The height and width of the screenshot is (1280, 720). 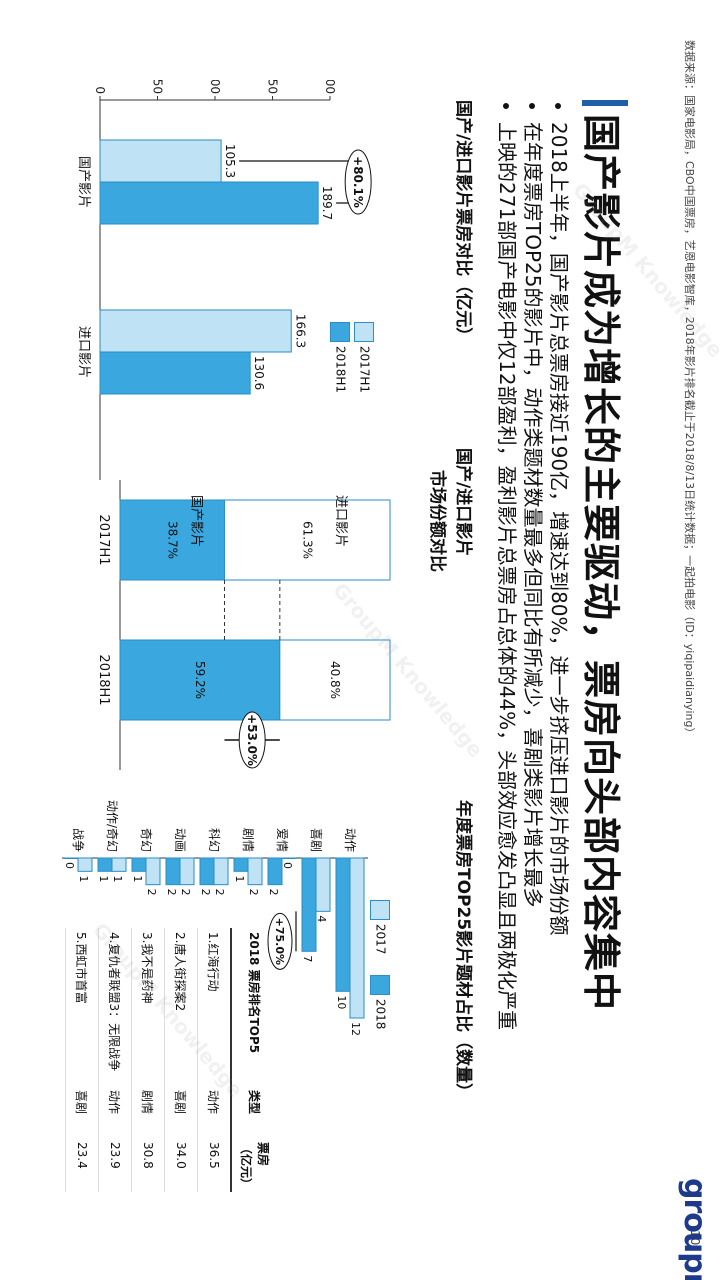 What do you see at coordinates (321, 918) in the screenshot?
I see `bar-value-label: 4` at bounding box center [321, 918].